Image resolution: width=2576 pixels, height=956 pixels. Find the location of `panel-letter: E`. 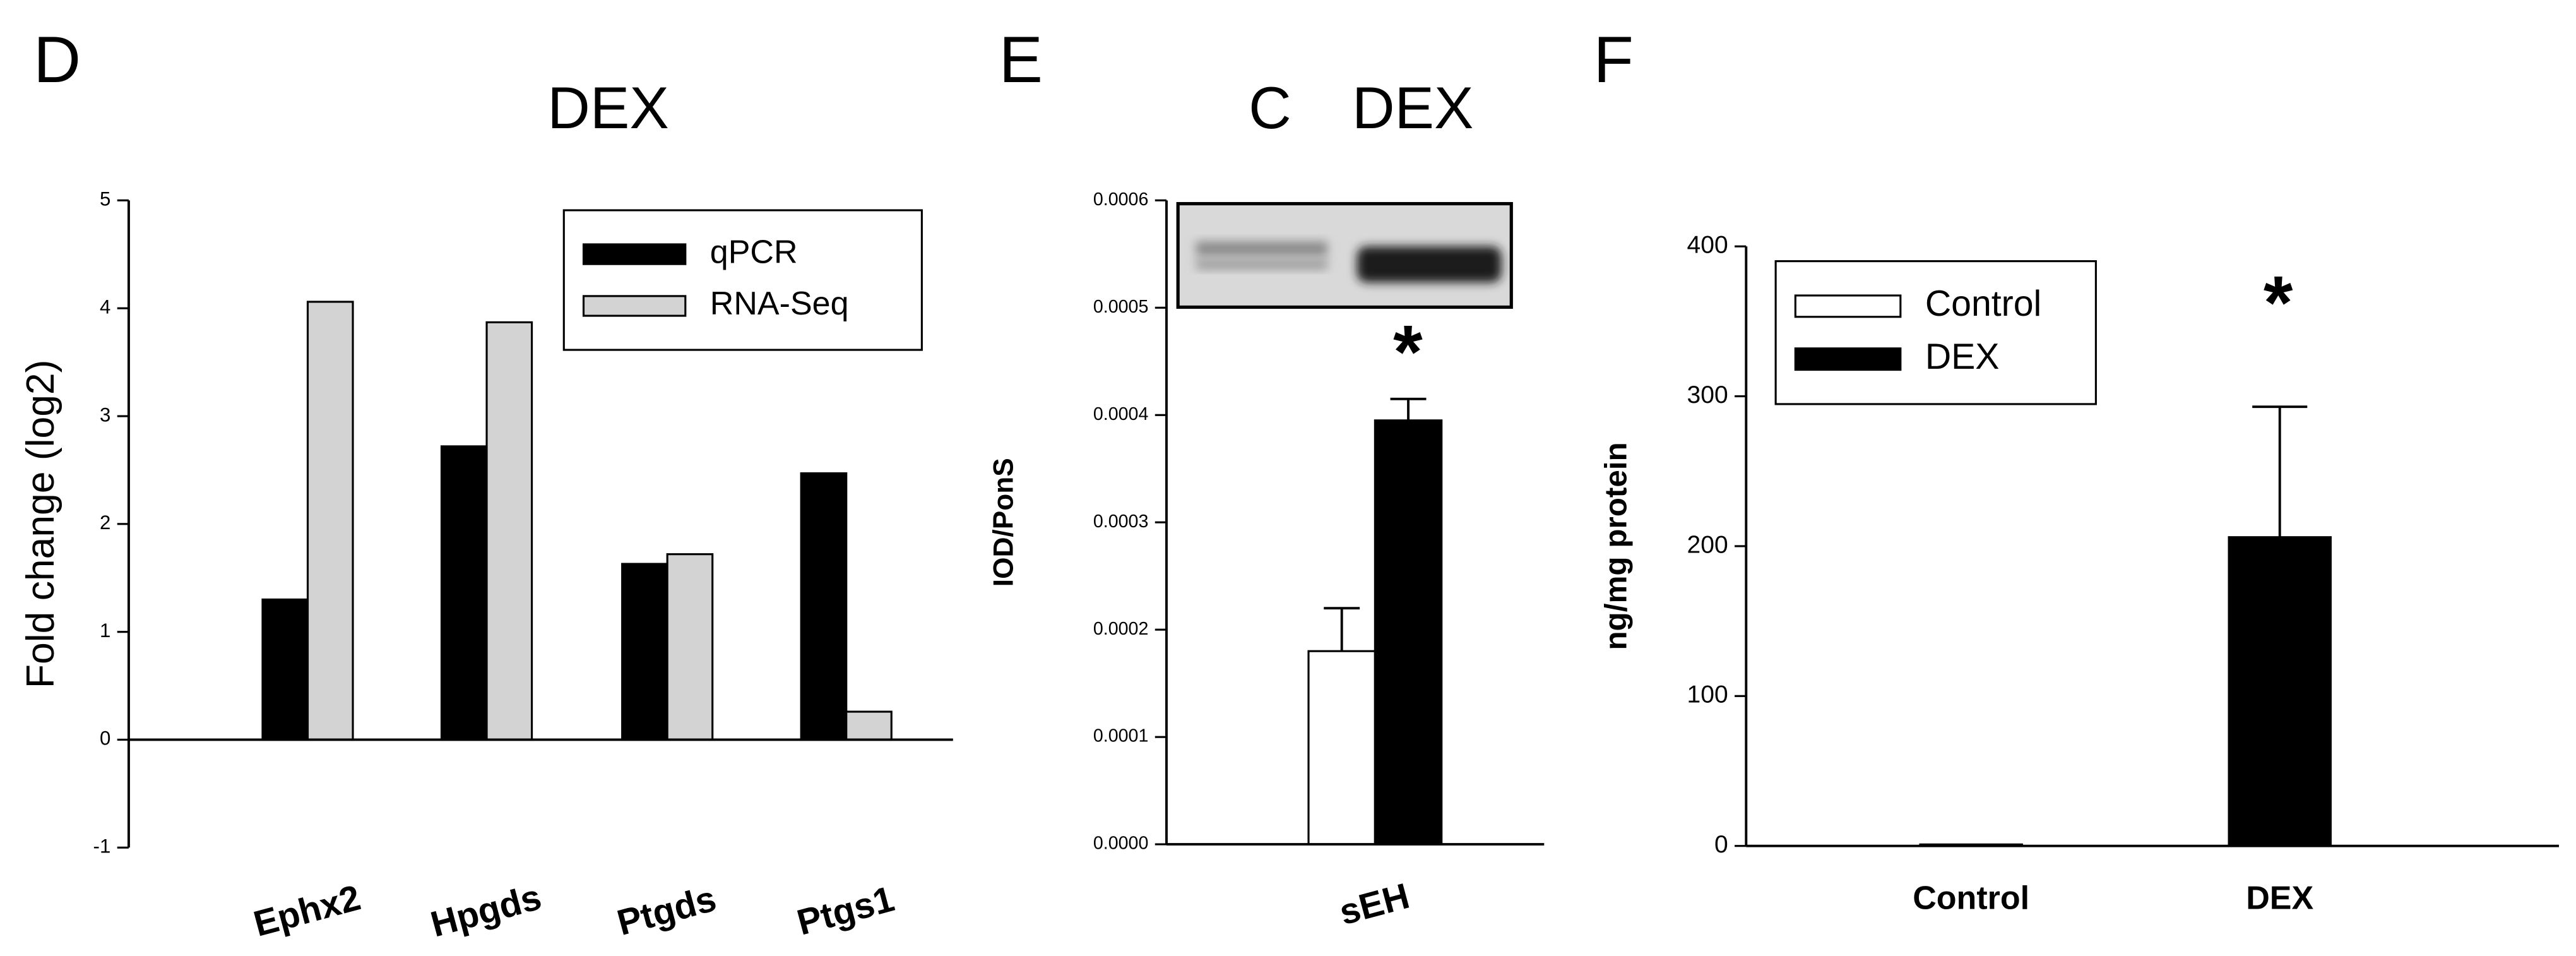

panel-letter: E is located at coordinates (1021, 60).